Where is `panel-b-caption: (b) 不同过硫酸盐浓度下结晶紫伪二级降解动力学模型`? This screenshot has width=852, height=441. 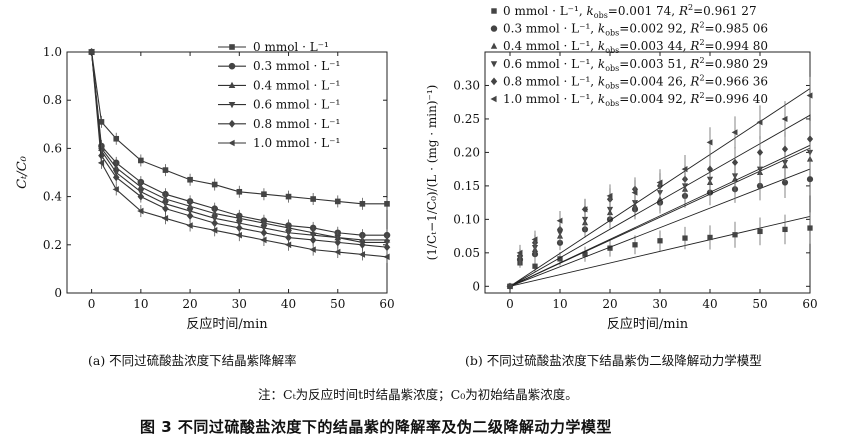 panel-b-caption: (b) 不同过硫酸盐浓度下结晶紫伪二级降解动力学模型 is located at coordinates (613, 360).